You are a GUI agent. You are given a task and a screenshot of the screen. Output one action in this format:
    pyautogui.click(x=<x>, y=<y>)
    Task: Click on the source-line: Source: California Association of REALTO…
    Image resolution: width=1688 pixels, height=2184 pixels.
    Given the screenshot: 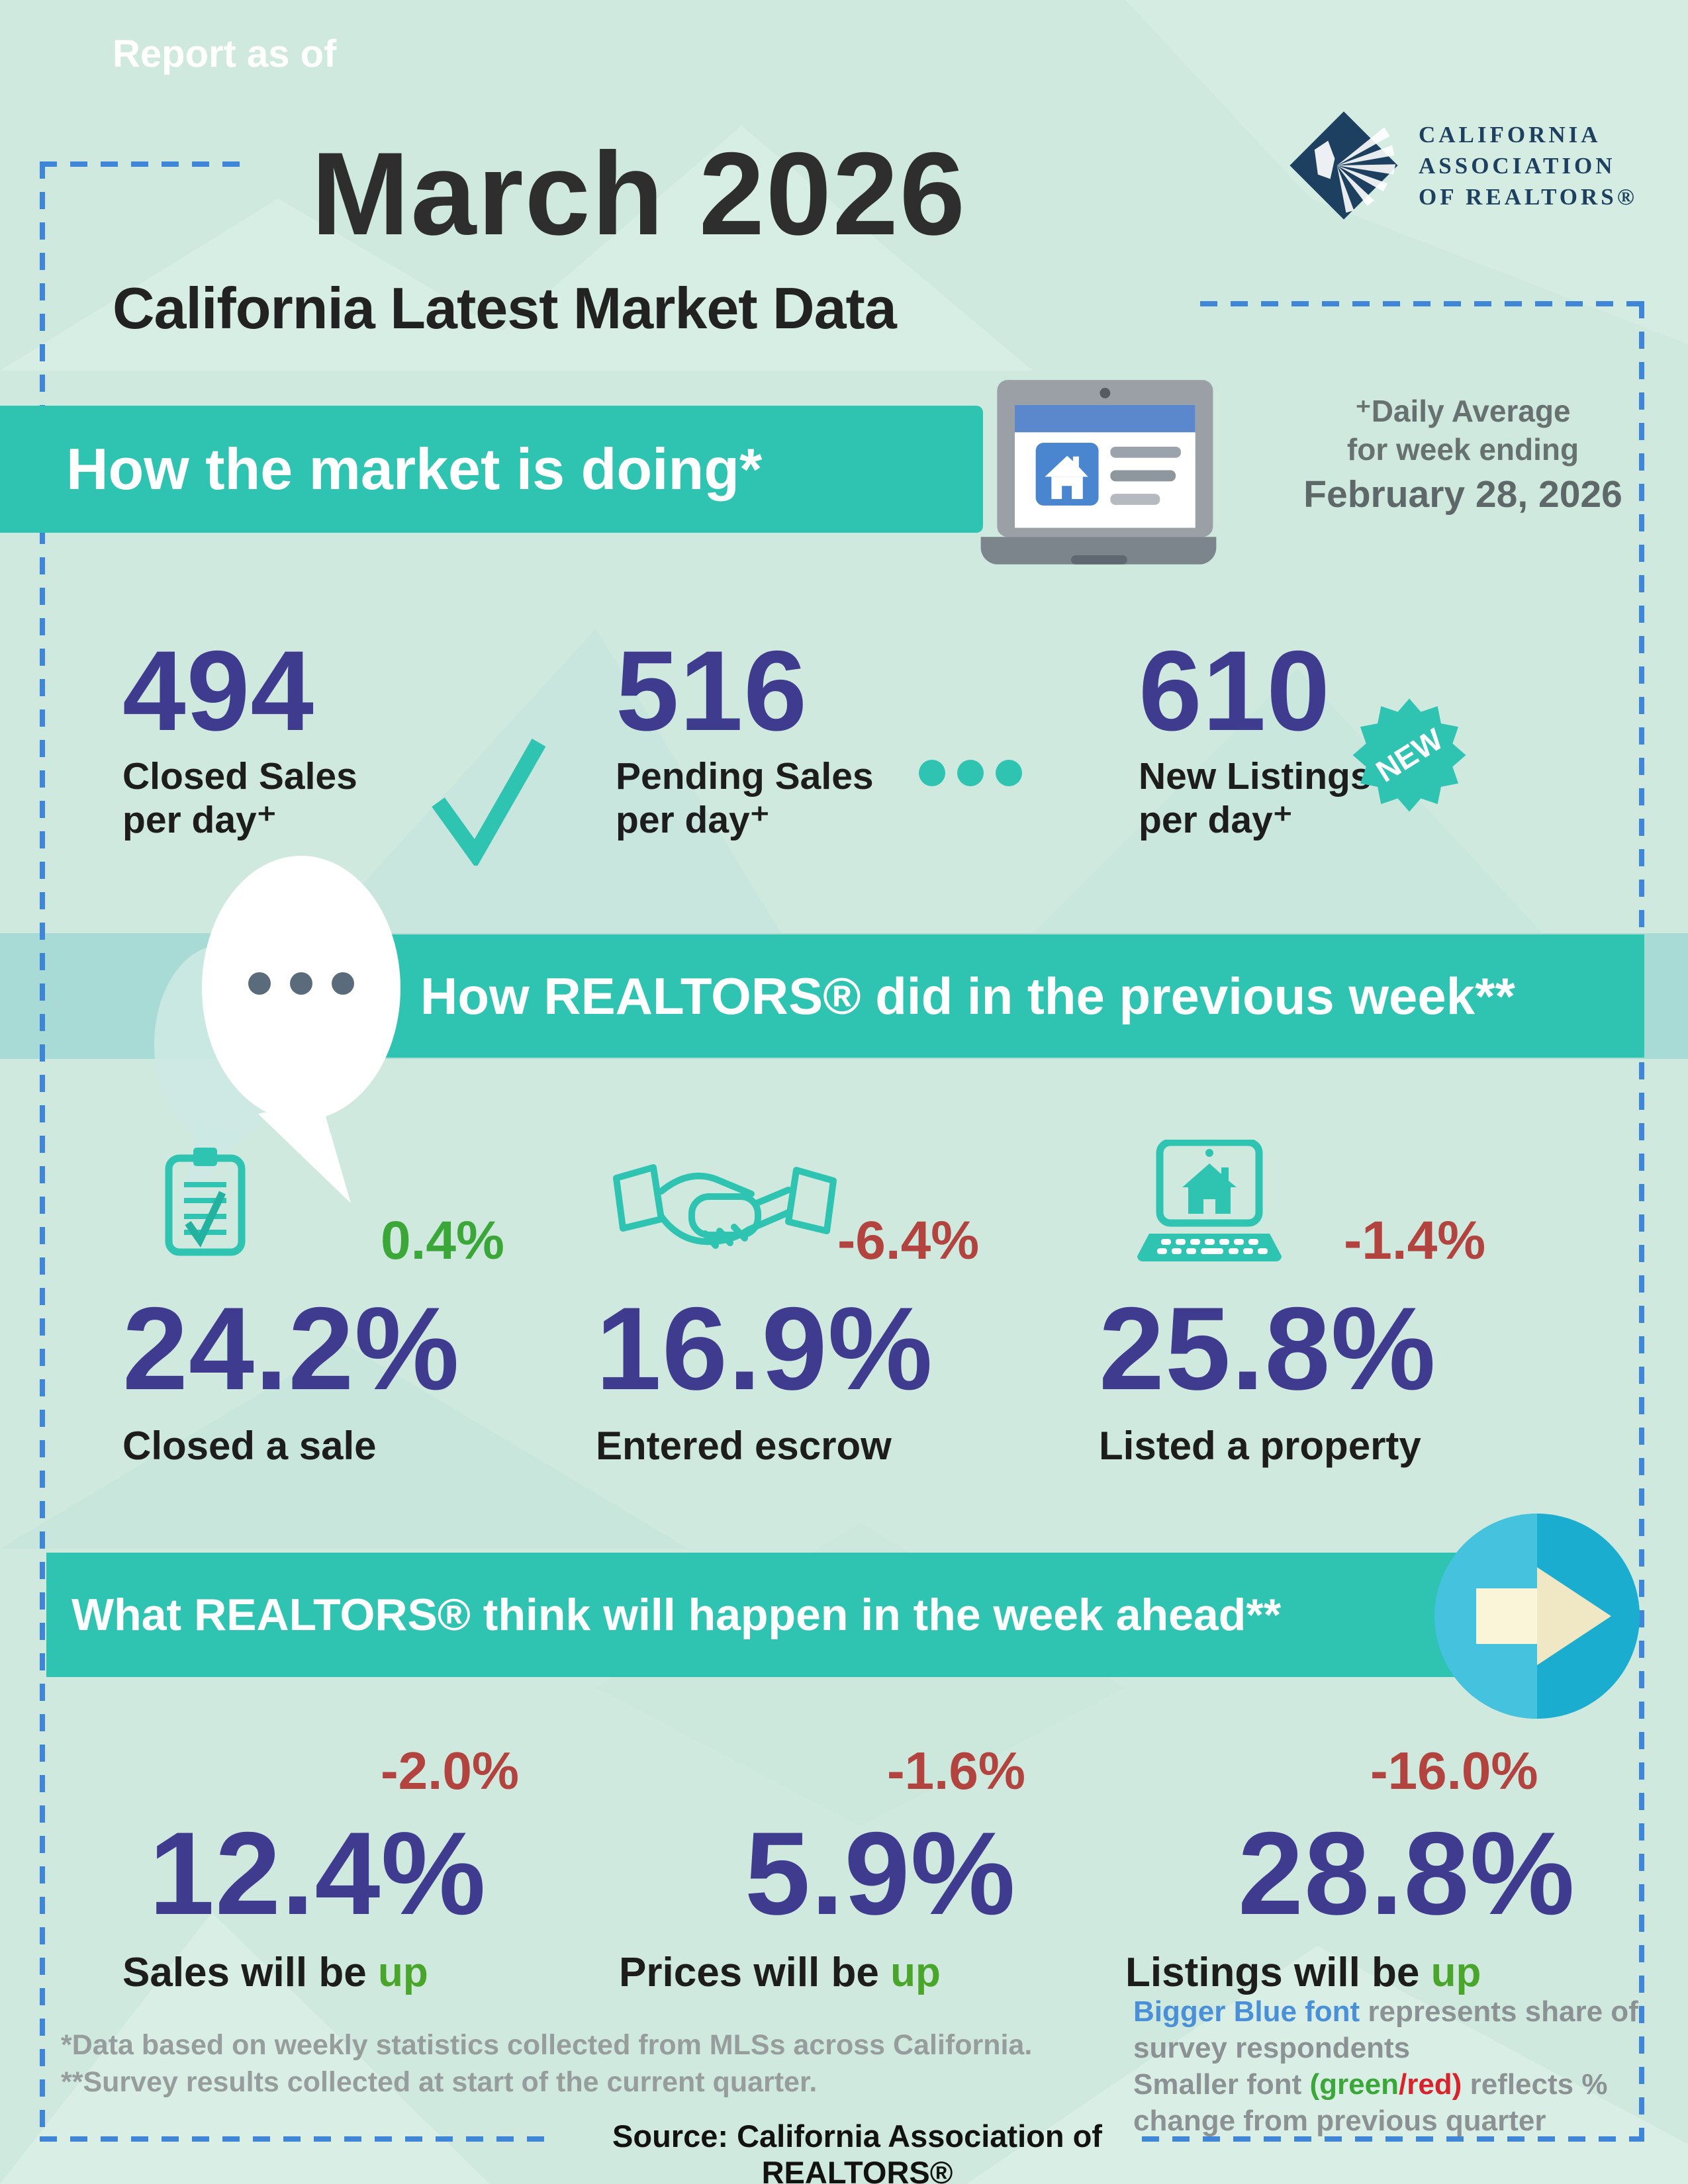 What is the action you would take?
    pyautogui.click(x=857, y=2151)
    